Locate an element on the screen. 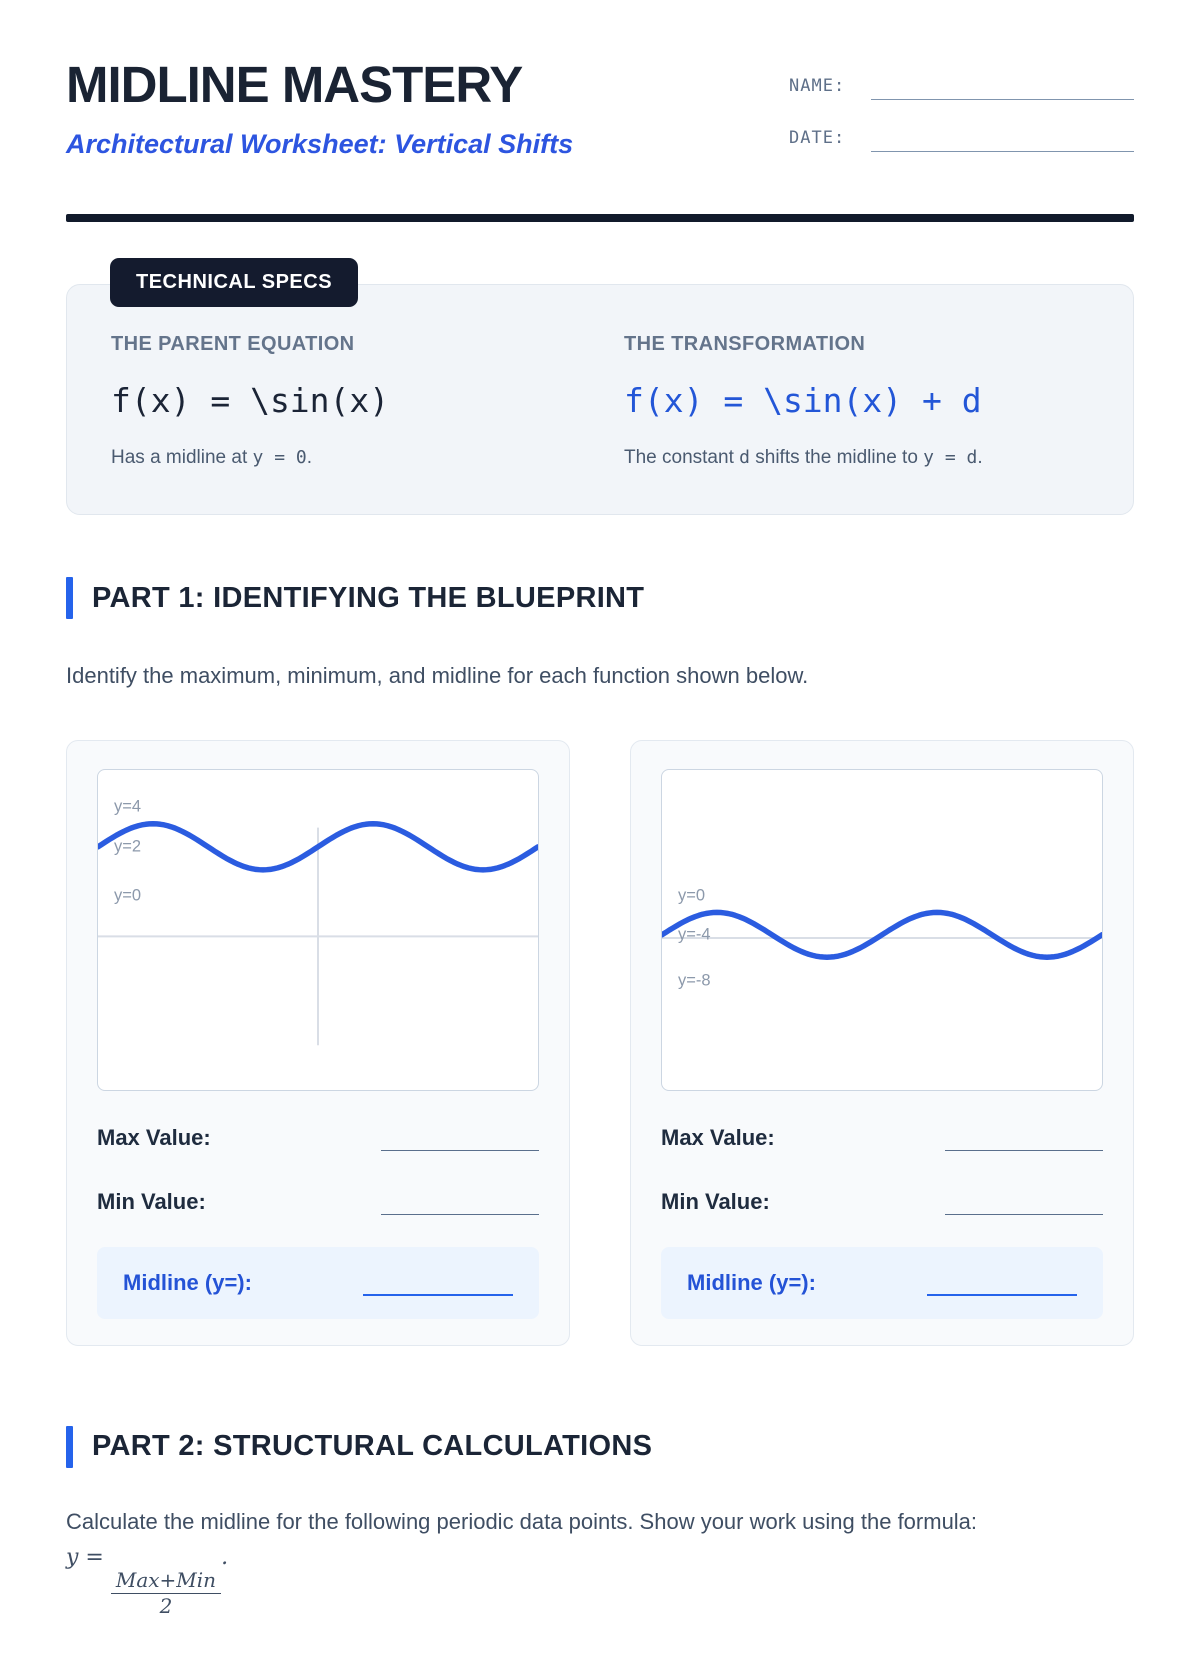 This screenshot has width=1200, height=1658. graph-2-label-y-8: y=-8 is located at coordinates (694, 980).